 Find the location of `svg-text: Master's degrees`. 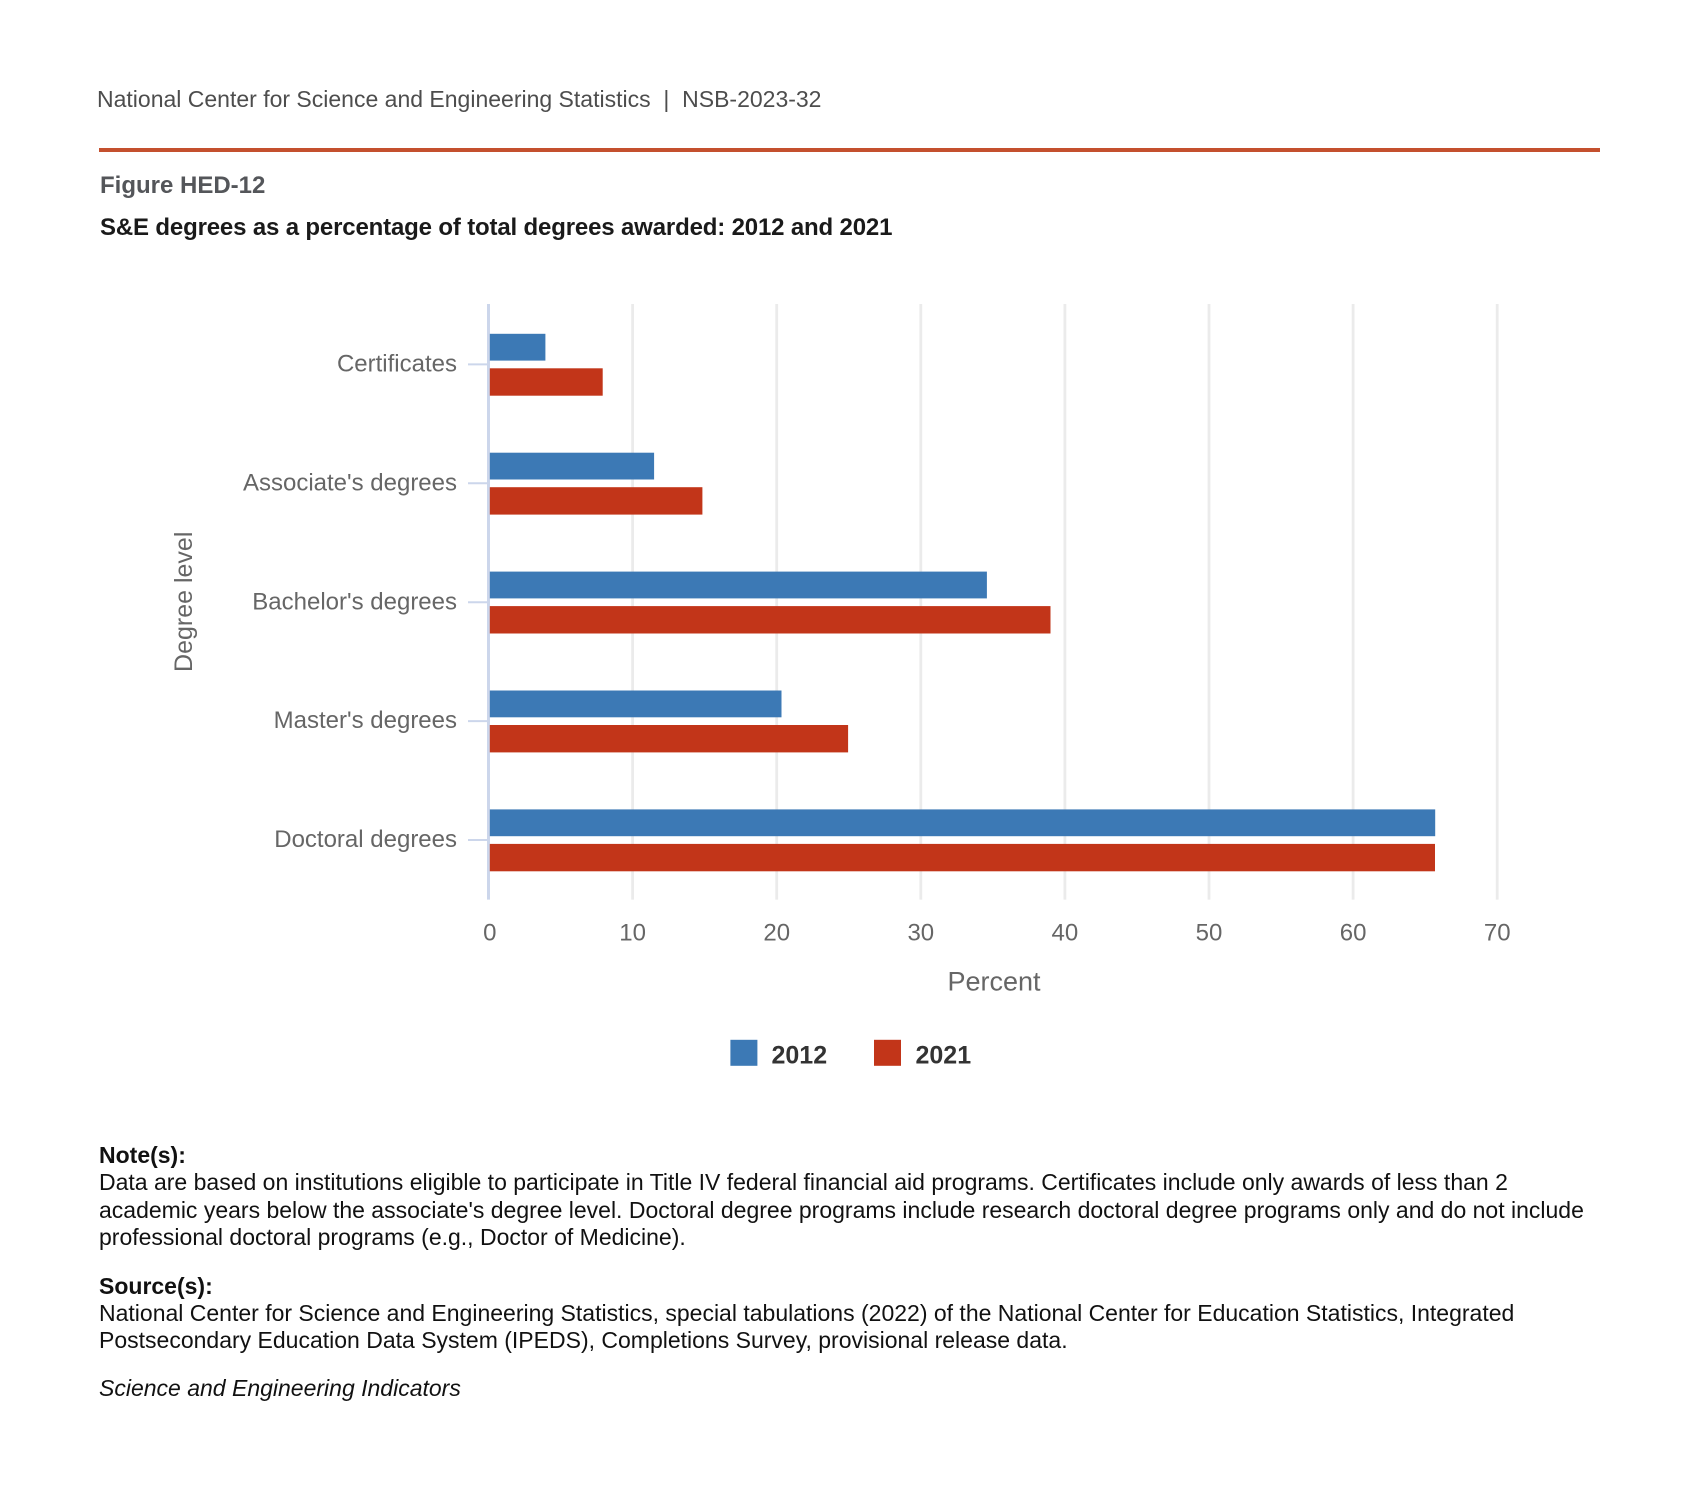

svg-text: Master's degrees is located at coordinates (365, 720).